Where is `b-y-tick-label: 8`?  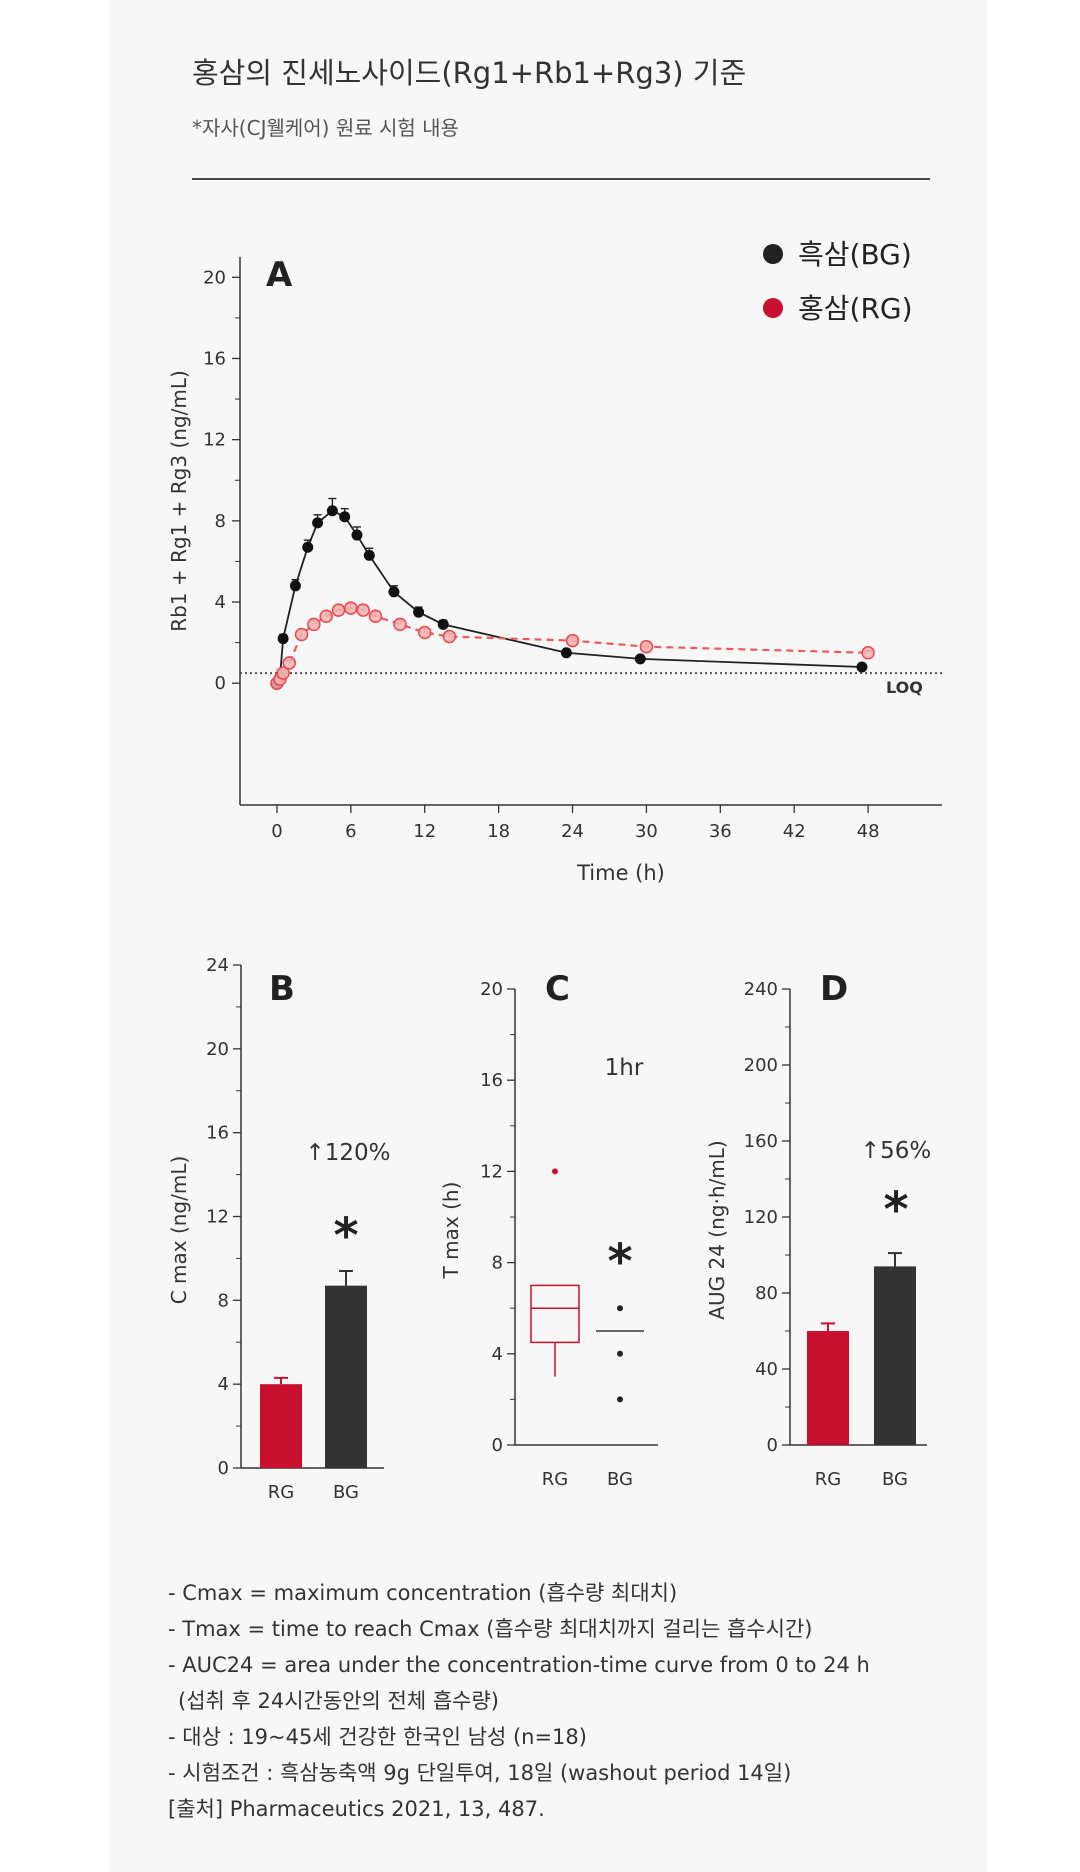 b-y-tick-label: 8 is located at coordinates (223, 1300).